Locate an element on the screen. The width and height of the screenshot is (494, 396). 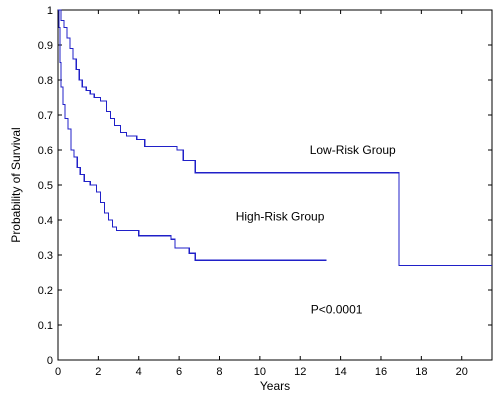
y-tick-label: 0.1 is located at coordinates (45, 326).